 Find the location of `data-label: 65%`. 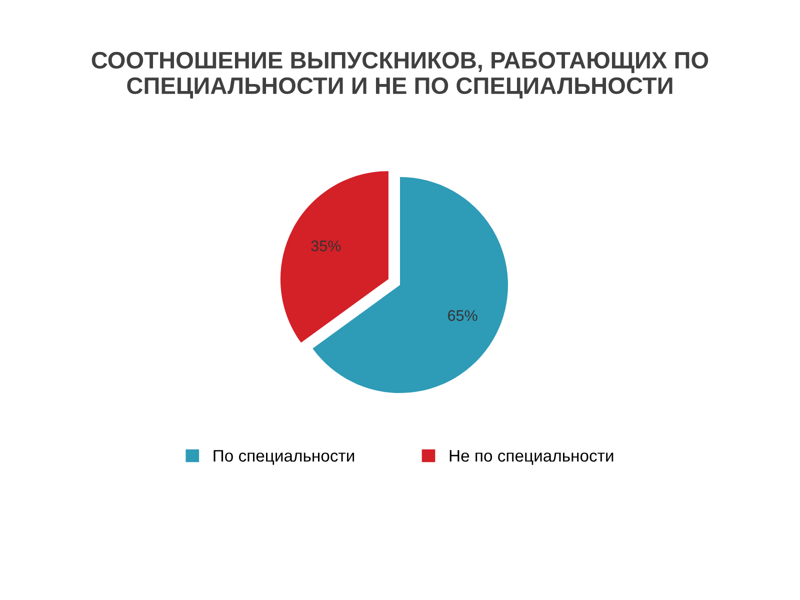

data-label: 65% is located at coordinates (463, 315).